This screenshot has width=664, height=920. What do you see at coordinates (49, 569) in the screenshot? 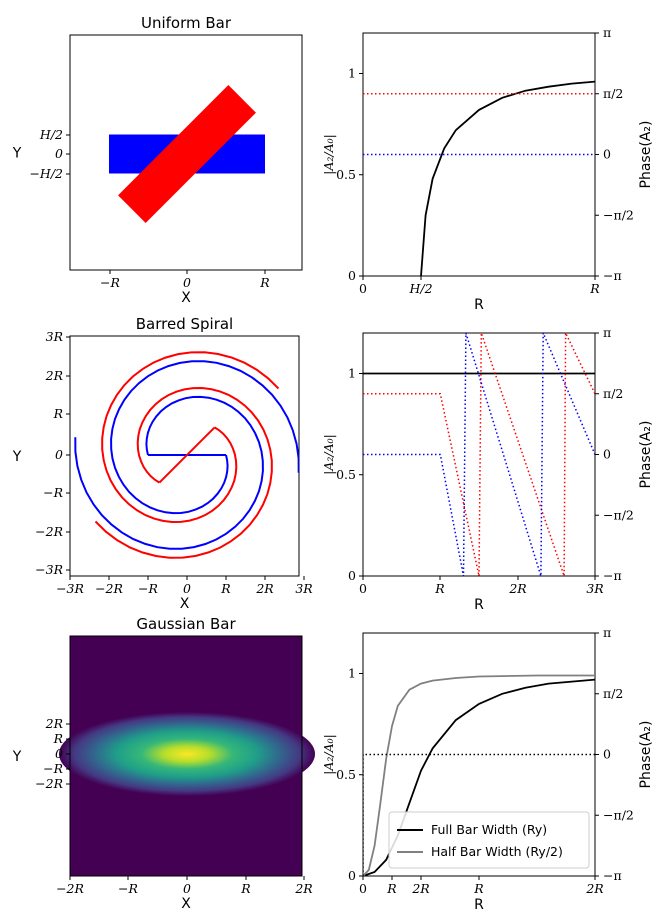
I see `y-tick-label: −3R` at bounding box center [49, 569].